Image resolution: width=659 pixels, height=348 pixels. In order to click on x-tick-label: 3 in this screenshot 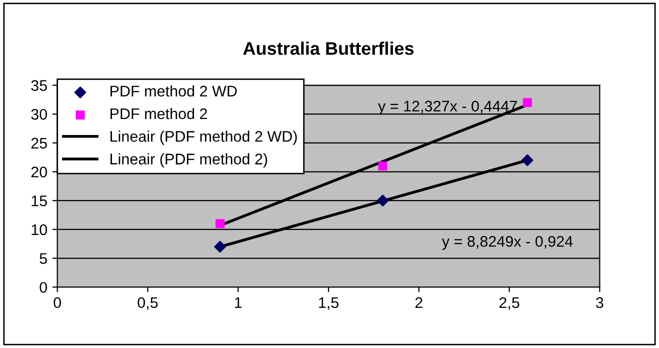, I will do `click(600, 302)`.